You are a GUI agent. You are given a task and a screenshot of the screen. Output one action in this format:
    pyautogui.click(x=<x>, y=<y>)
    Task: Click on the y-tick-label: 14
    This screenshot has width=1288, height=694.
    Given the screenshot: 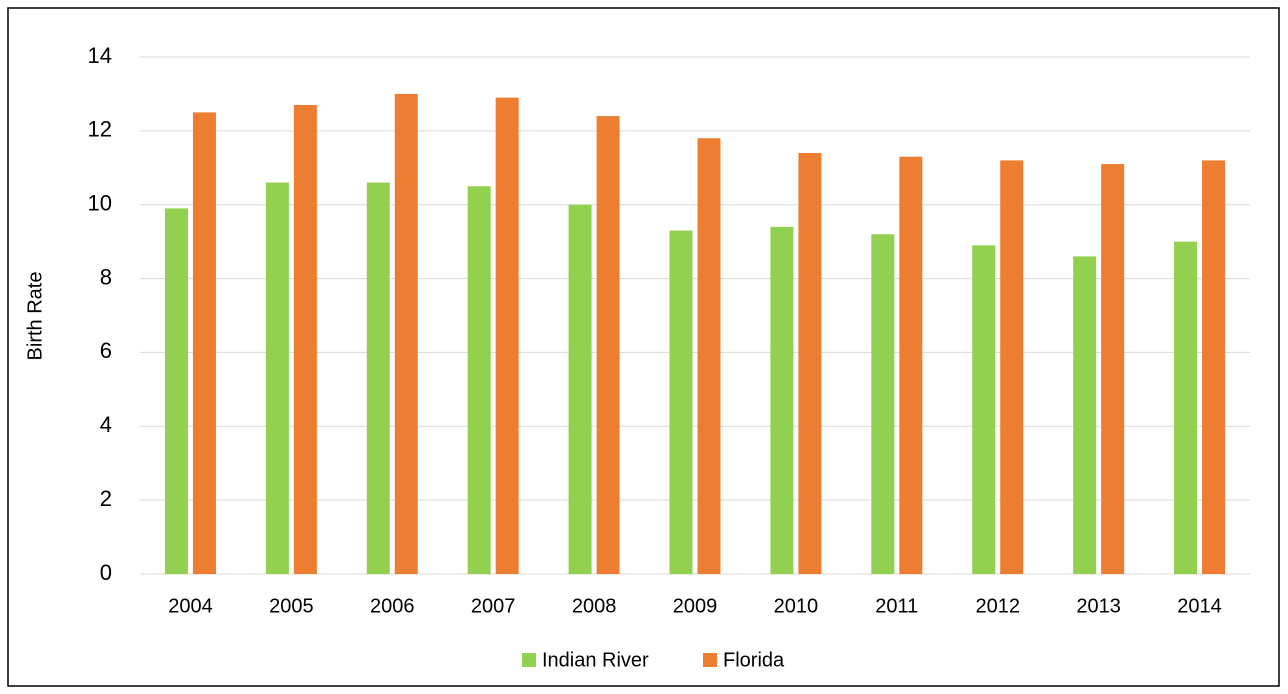 What is the action you would take?
    pyautogui.click(x=100, y=55)
    